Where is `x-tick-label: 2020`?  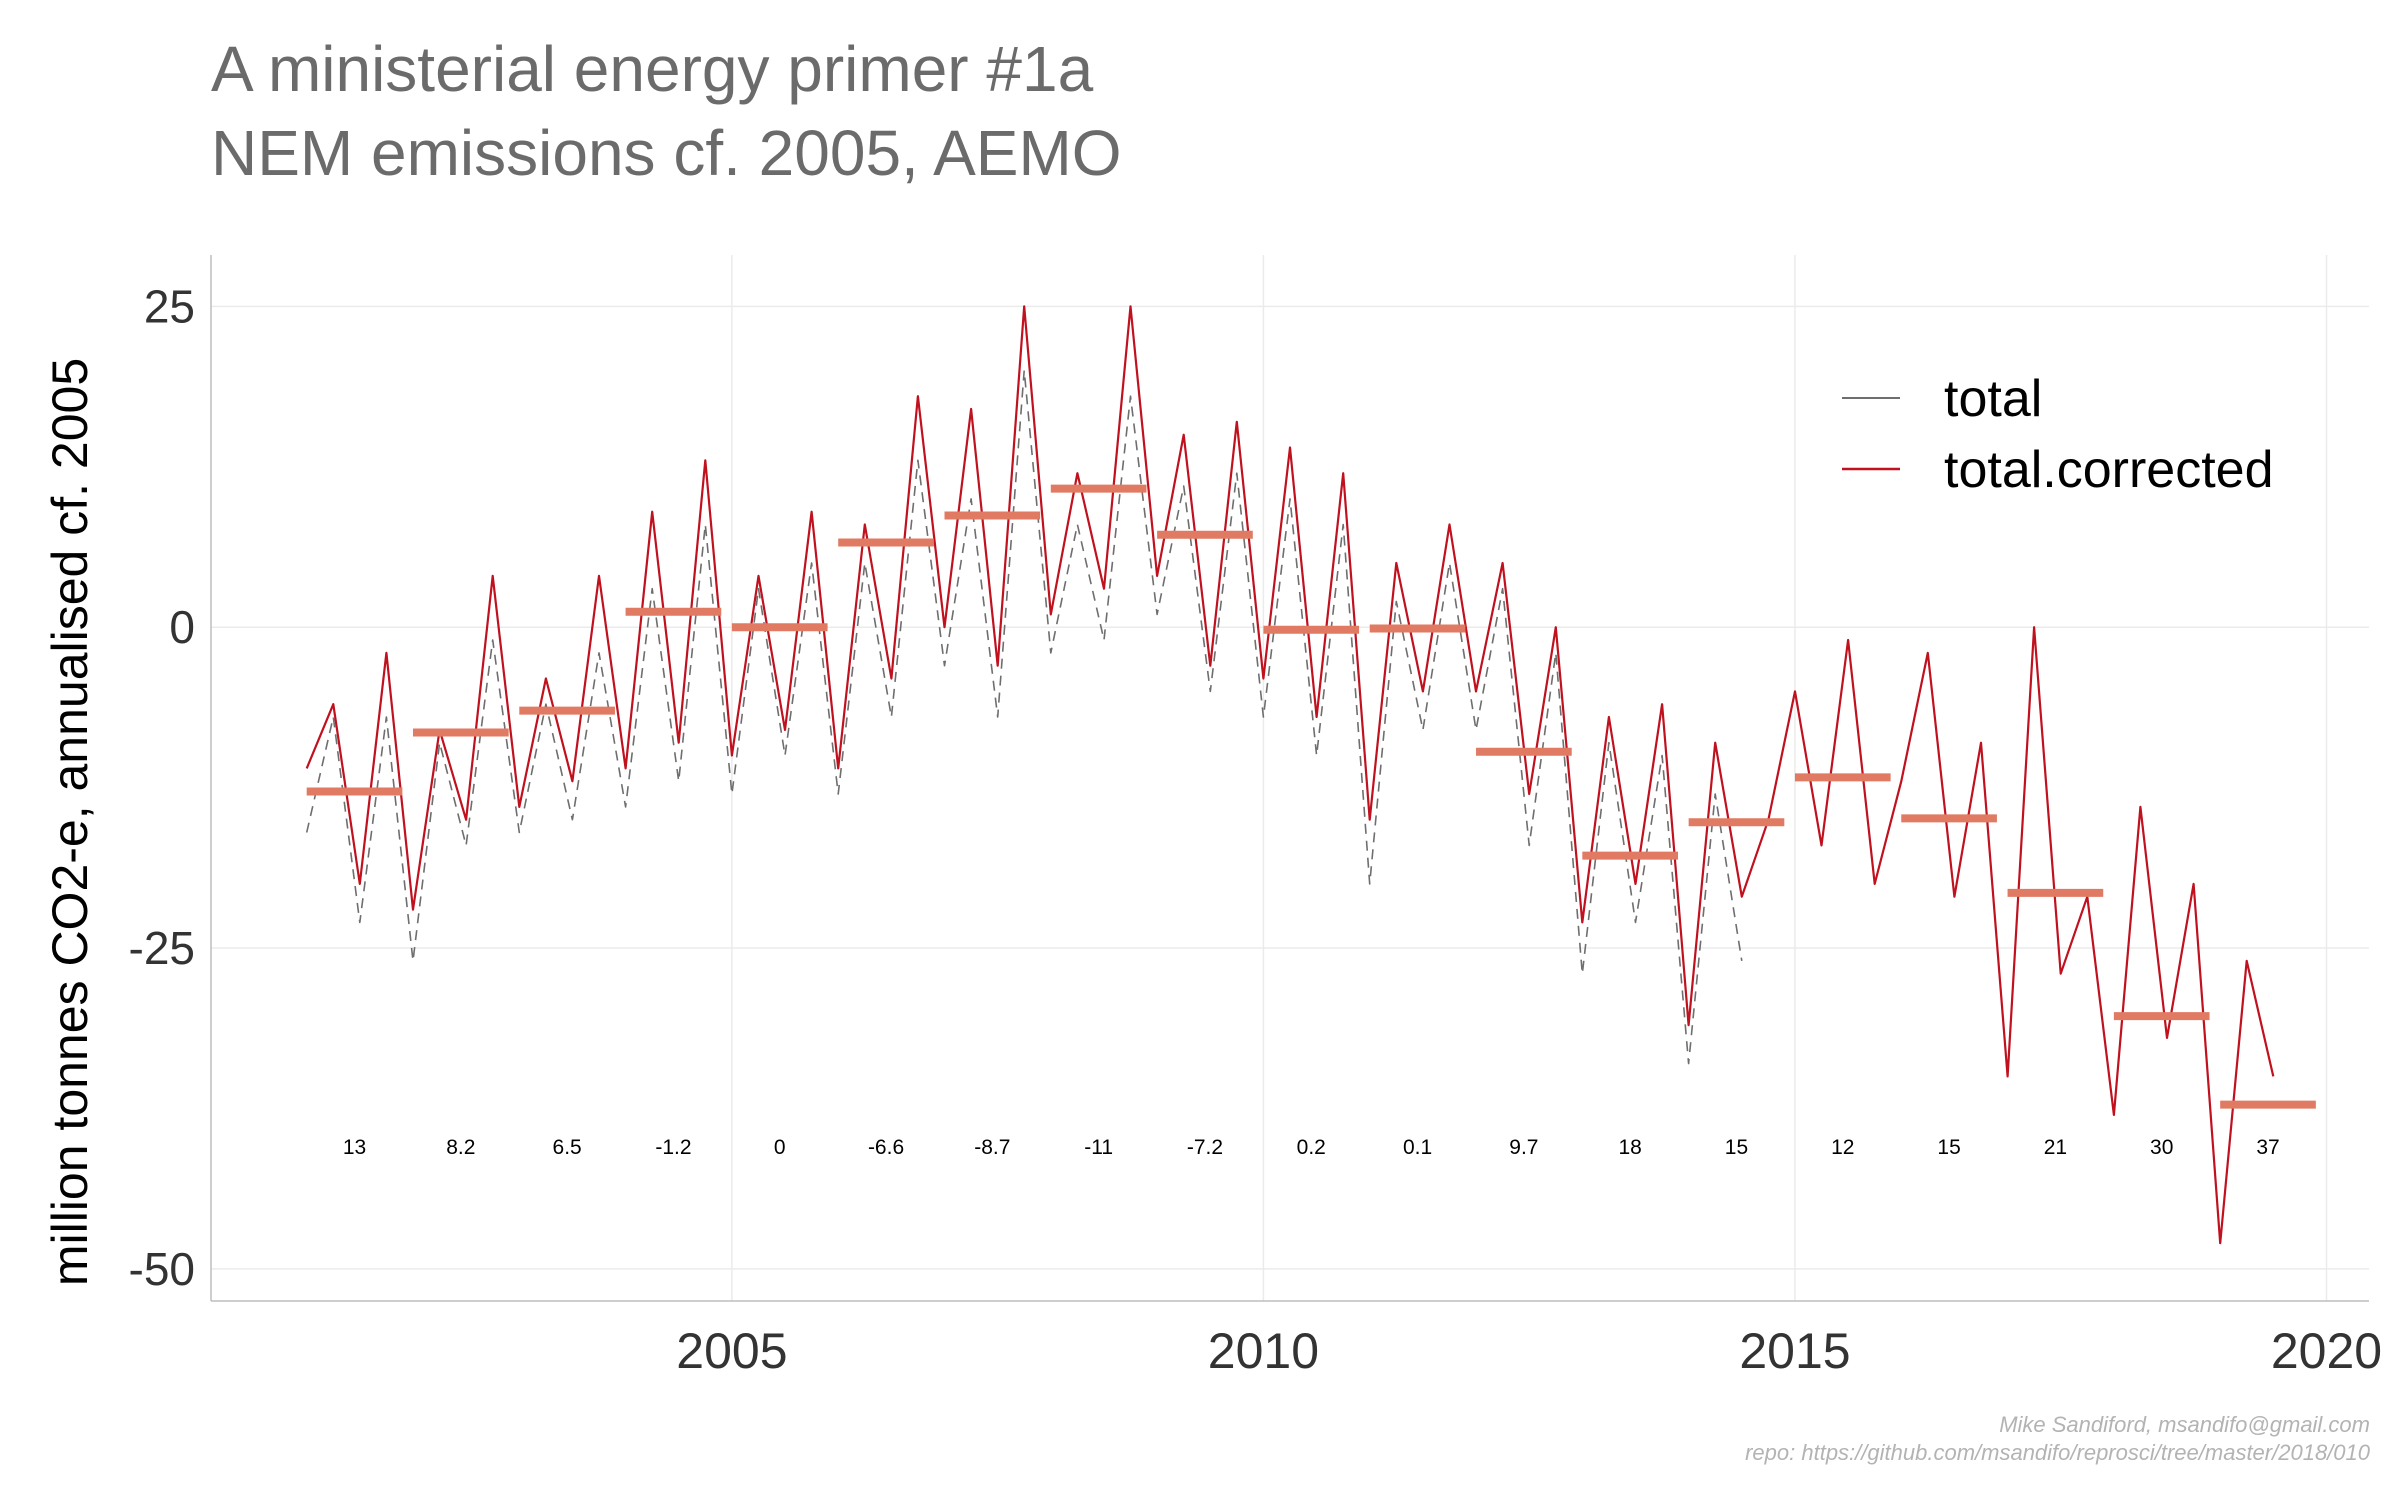 x-tick-label: 2020 is located at coordinates (2326, 1351).